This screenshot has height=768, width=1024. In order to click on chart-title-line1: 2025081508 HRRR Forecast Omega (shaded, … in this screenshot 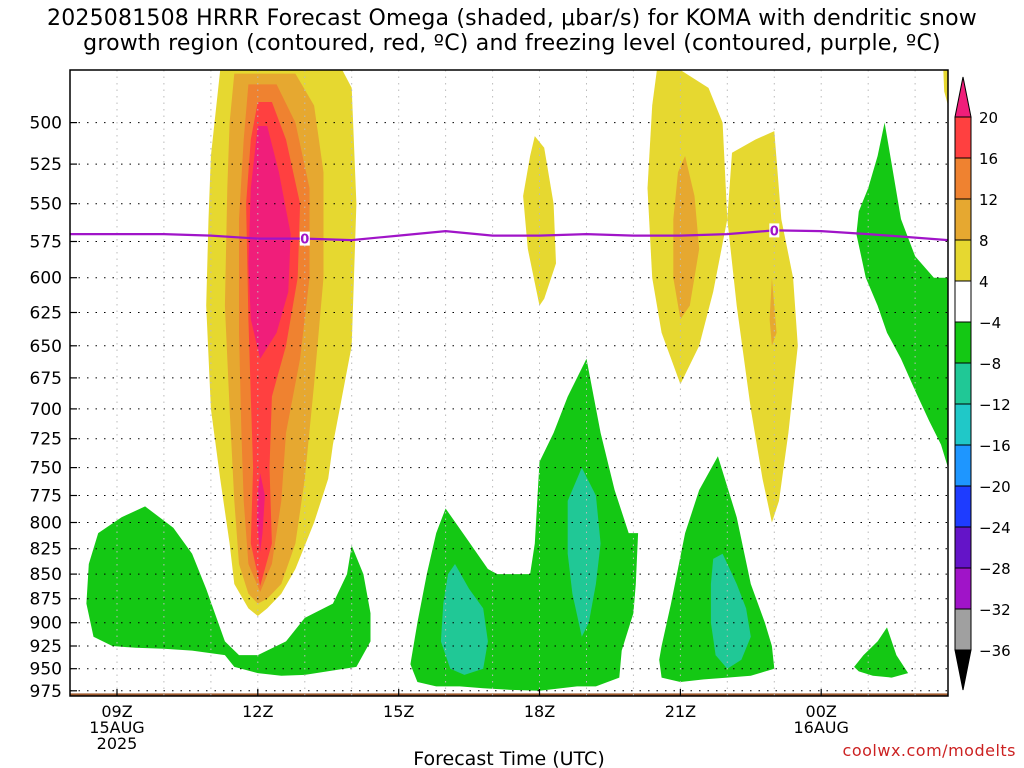, I will do `click(512, 18)`.